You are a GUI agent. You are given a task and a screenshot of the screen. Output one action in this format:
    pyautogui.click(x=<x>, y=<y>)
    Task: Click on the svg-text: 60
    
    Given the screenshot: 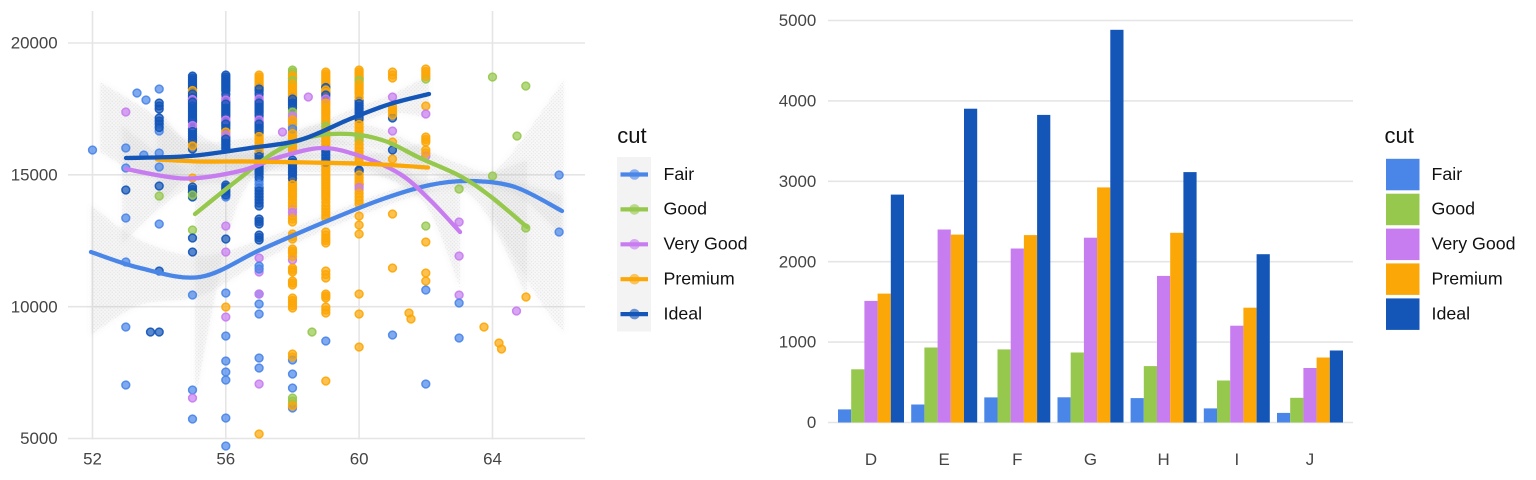 What is the action you would take?
    pyautogui.click(x=359, y=458)
    